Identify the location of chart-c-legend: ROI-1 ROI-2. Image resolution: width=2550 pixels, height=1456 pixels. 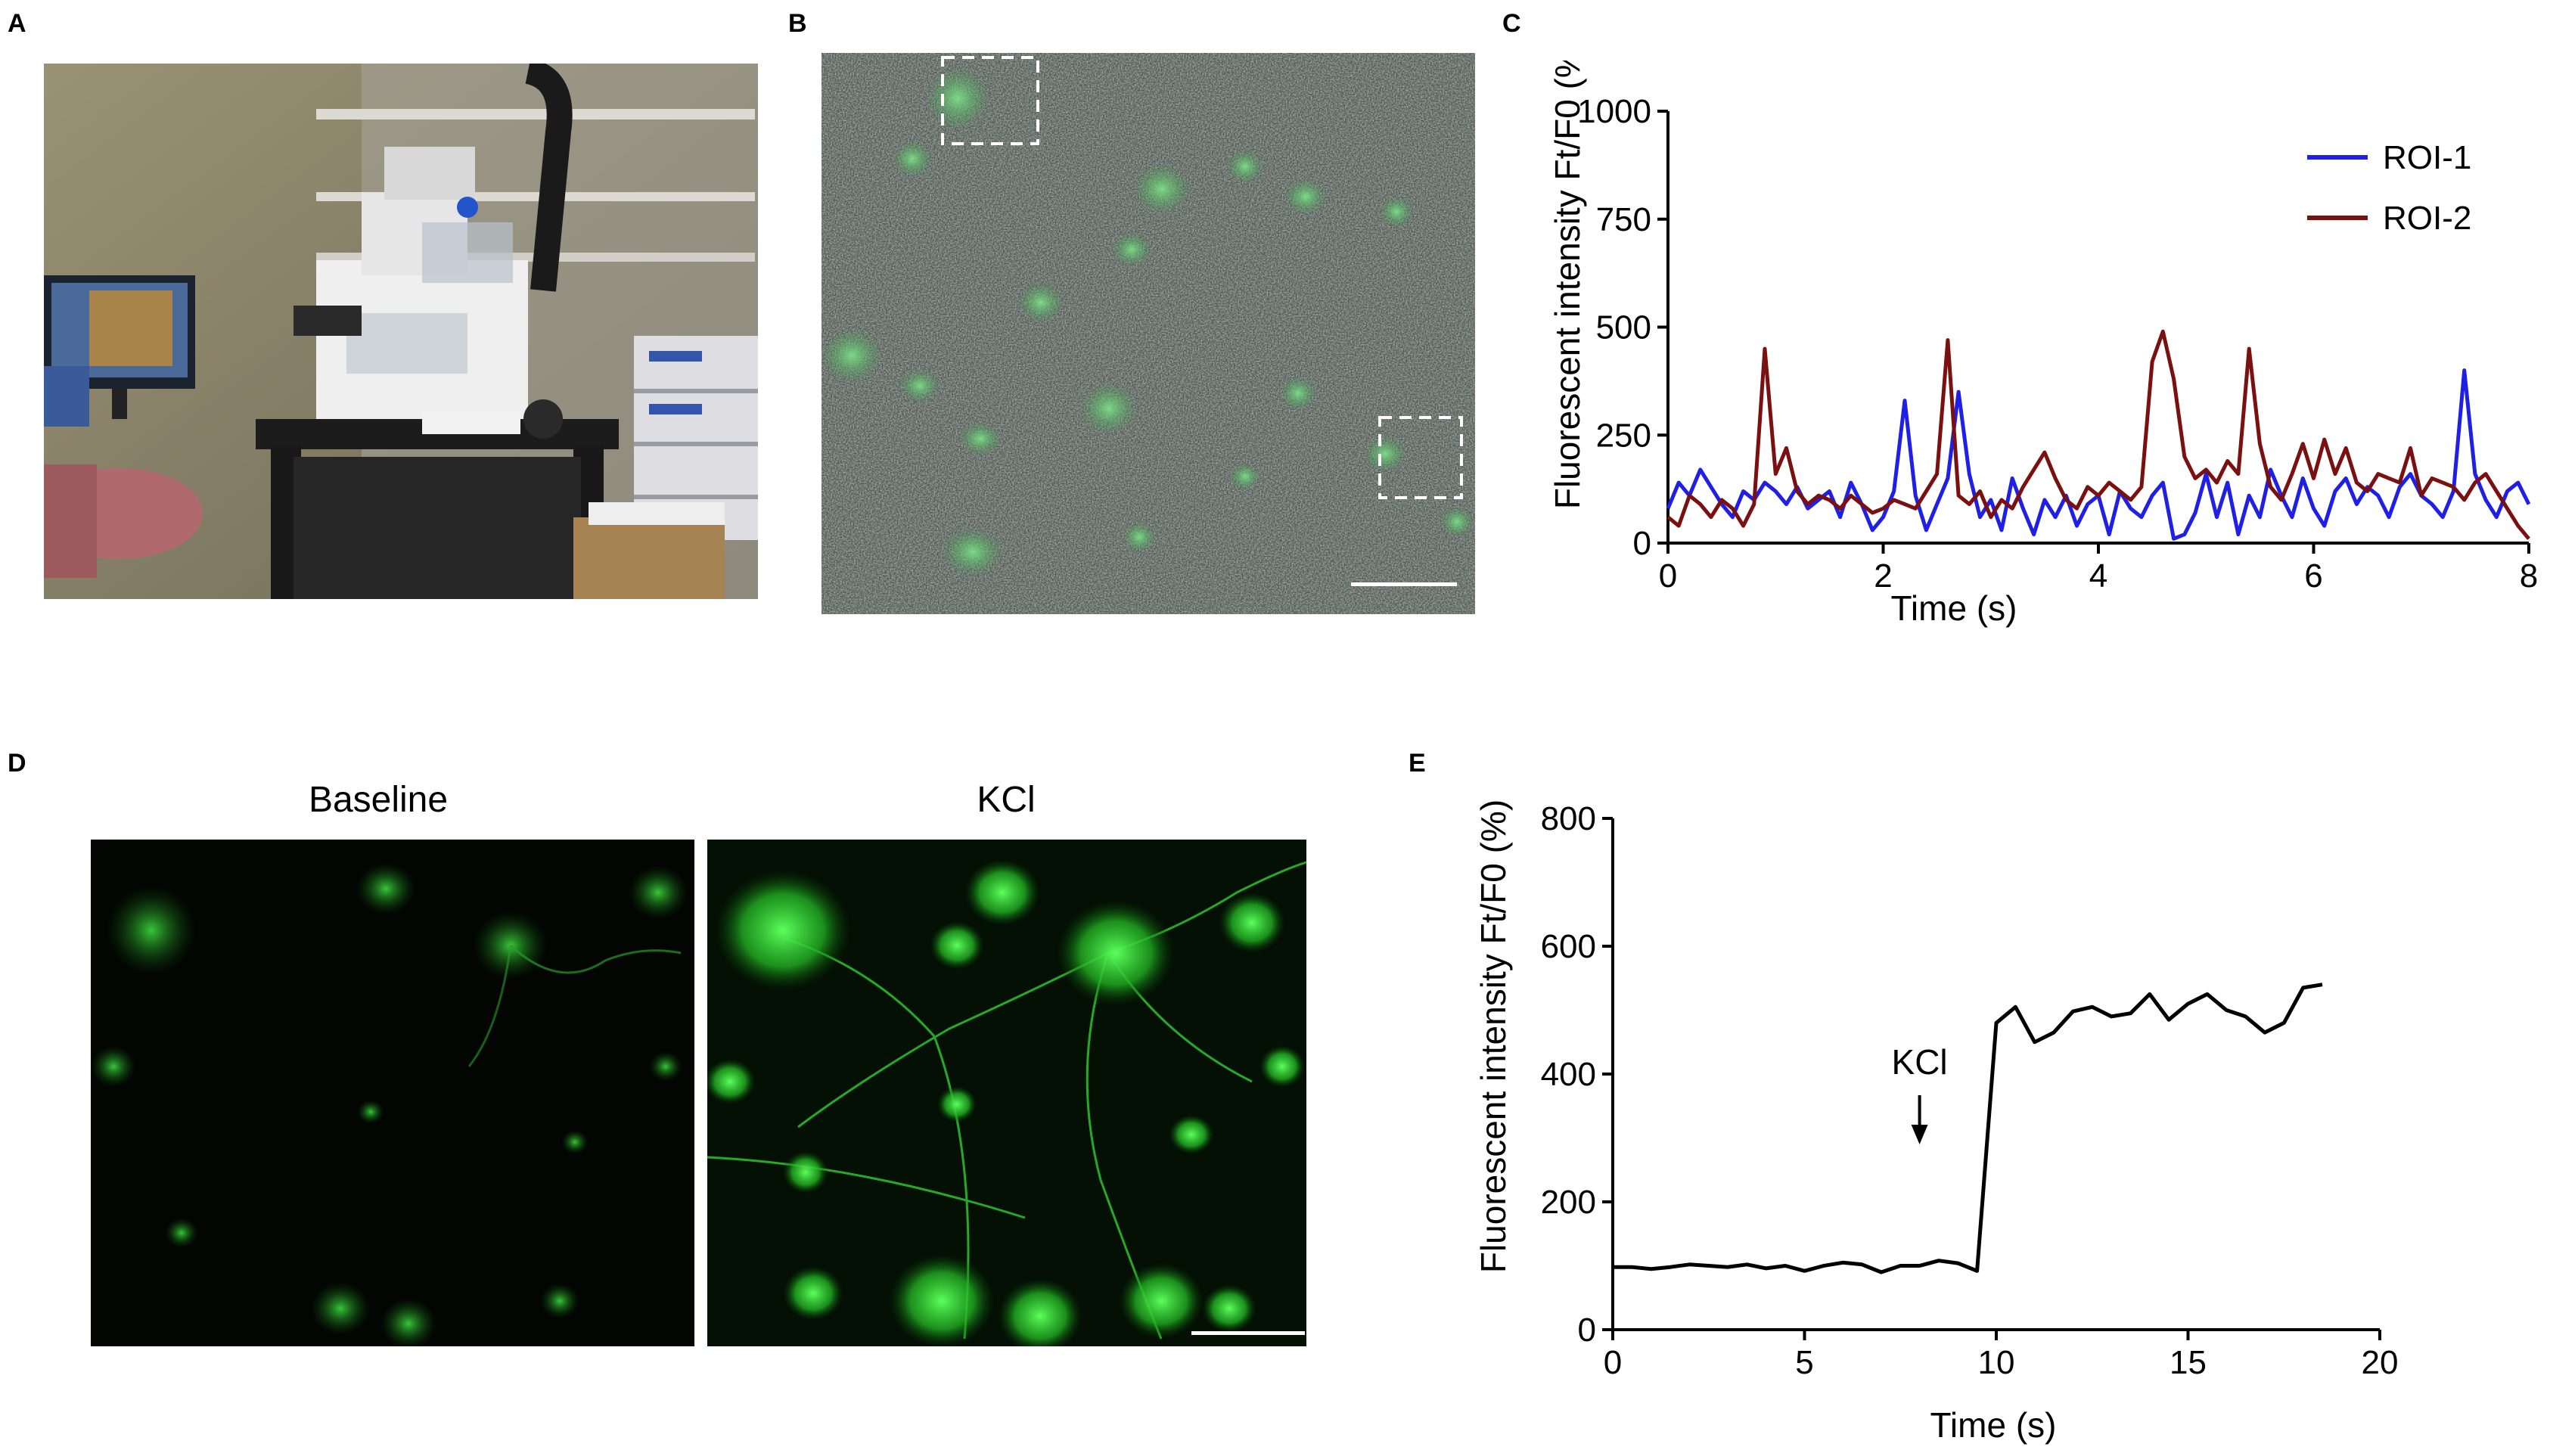
(2389, 188).